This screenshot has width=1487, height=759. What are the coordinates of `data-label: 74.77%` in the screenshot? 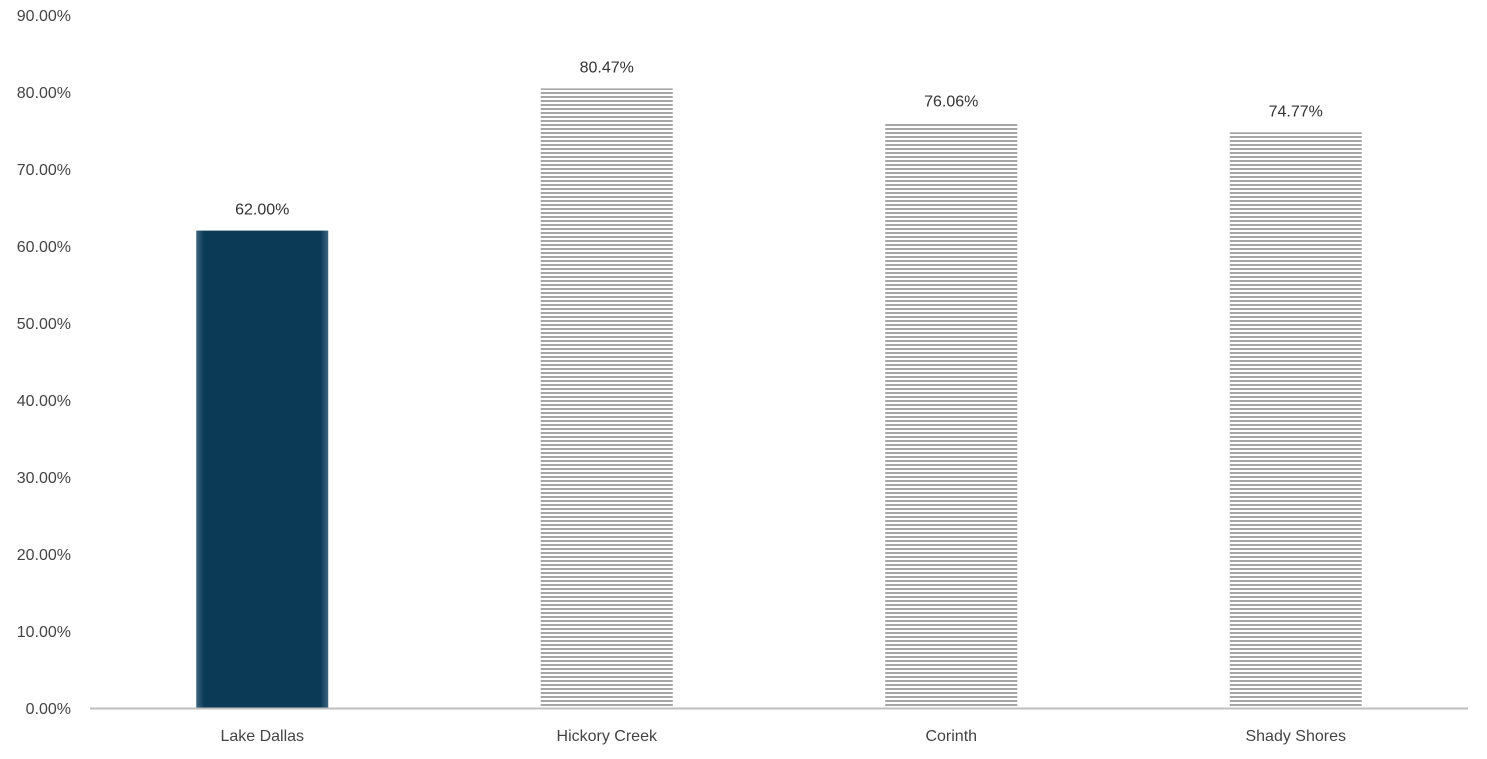 It's located at (1296, 111).